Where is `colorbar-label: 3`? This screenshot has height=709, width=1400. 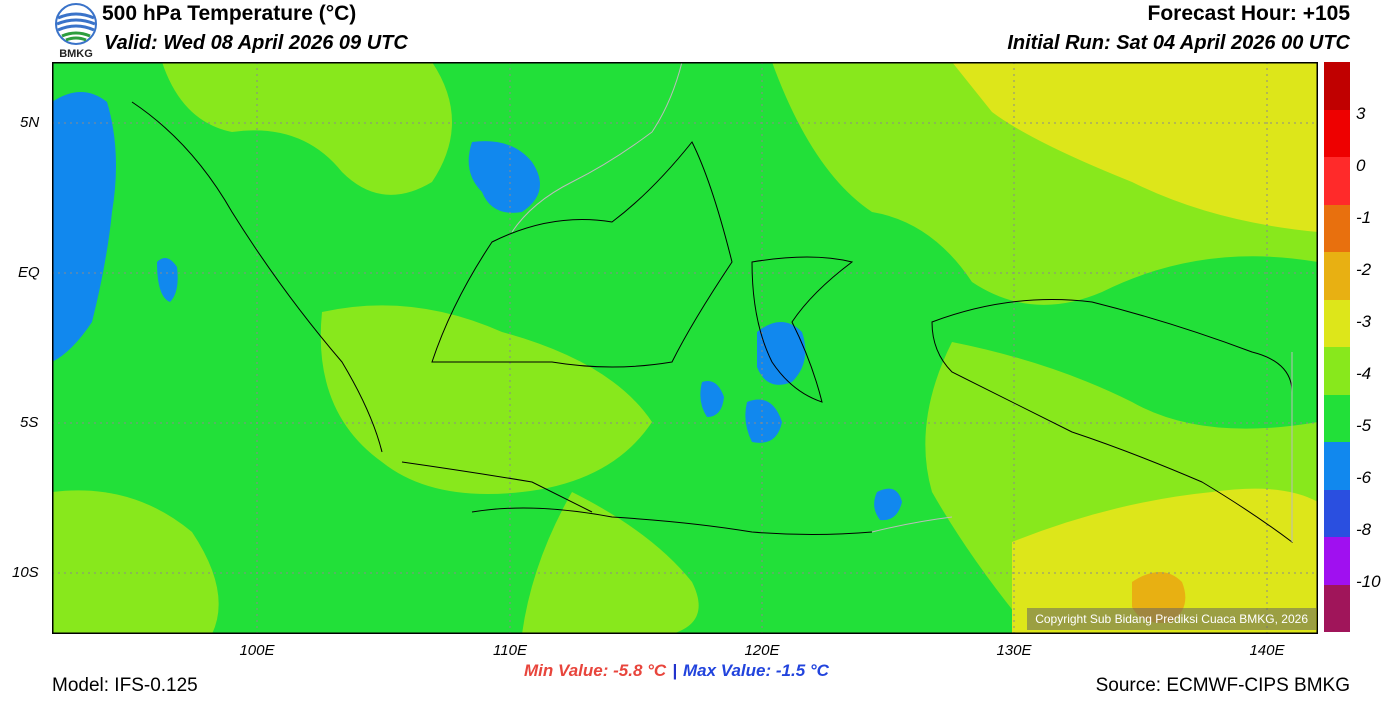
colorbar-label: 3 is located at coordinates (1361, 113).